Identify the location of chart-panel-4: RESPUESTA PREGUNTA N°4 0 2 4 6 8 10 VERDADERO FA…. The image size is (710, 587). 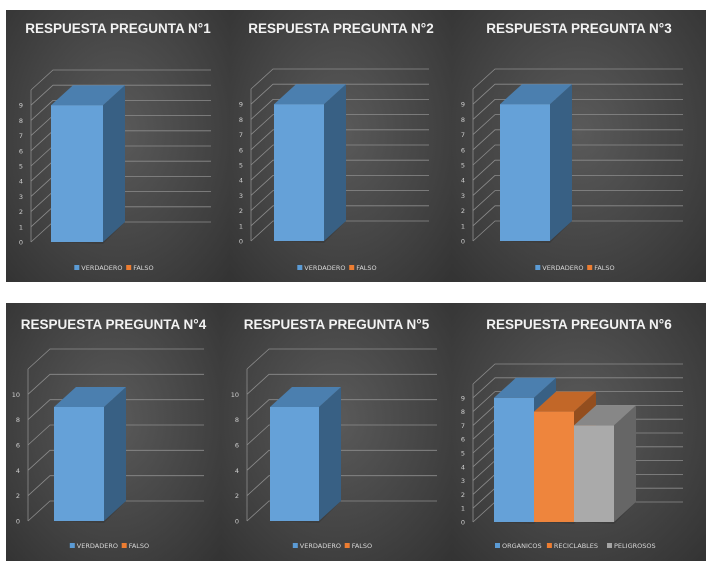
(113, 432).